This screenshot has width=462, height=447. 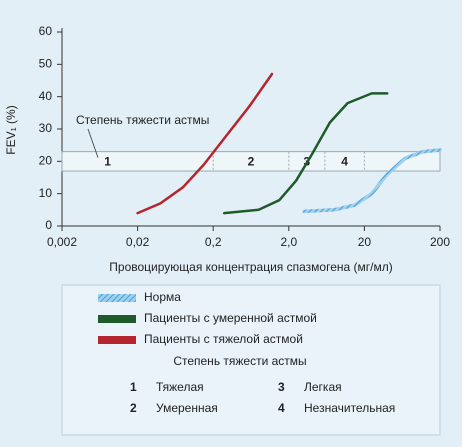 I want to click on x-tick-label: 0,2, so click(x=213, y=242).